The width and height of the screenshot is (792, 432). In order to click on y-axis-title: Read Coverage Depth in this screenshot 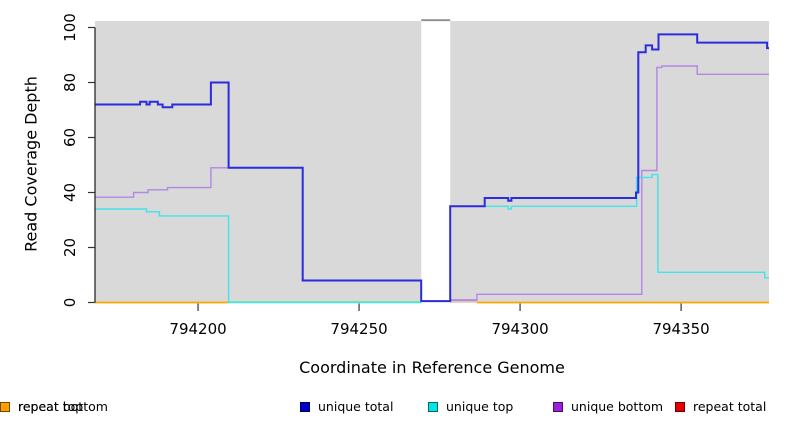, I will do `click(31, 164)`.